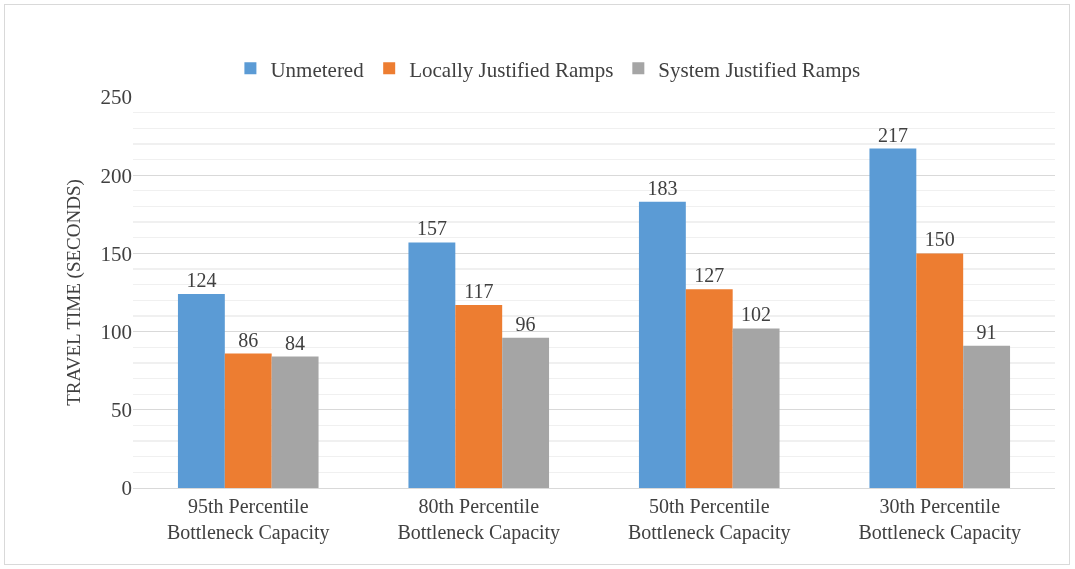 The height and width of the screenshot is (569, 1075). Describe the element at coordinates (709, 275) in the screenshot. I see `data-label: 127` at that location.